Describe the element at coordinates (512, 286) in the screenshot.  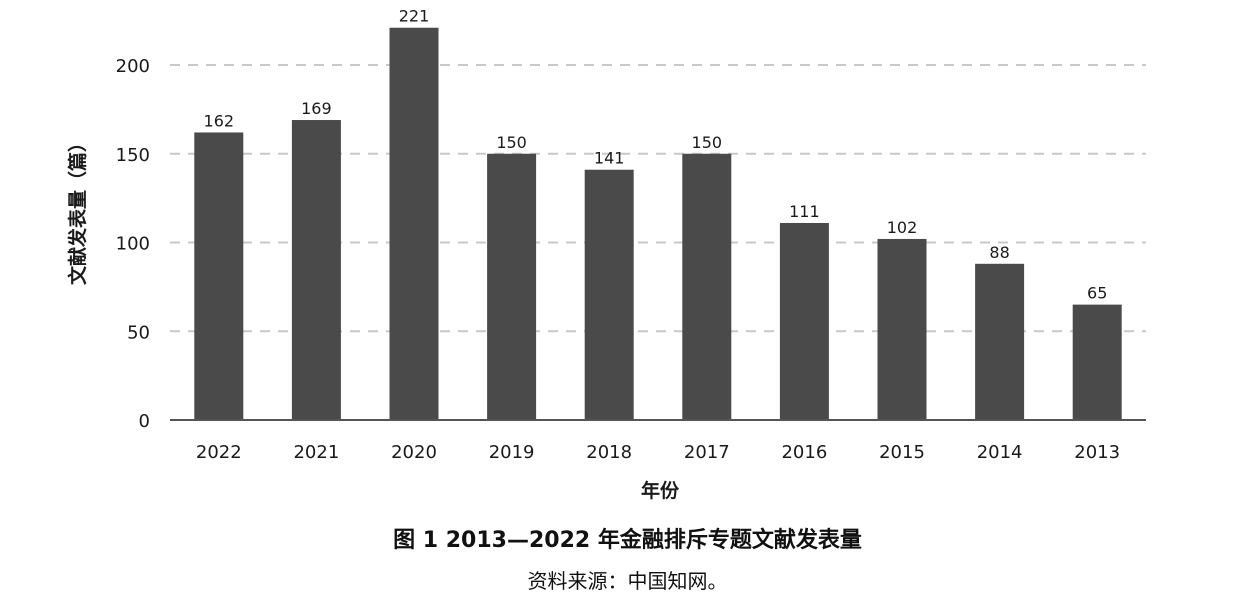
I see `bar-2019` at that location.